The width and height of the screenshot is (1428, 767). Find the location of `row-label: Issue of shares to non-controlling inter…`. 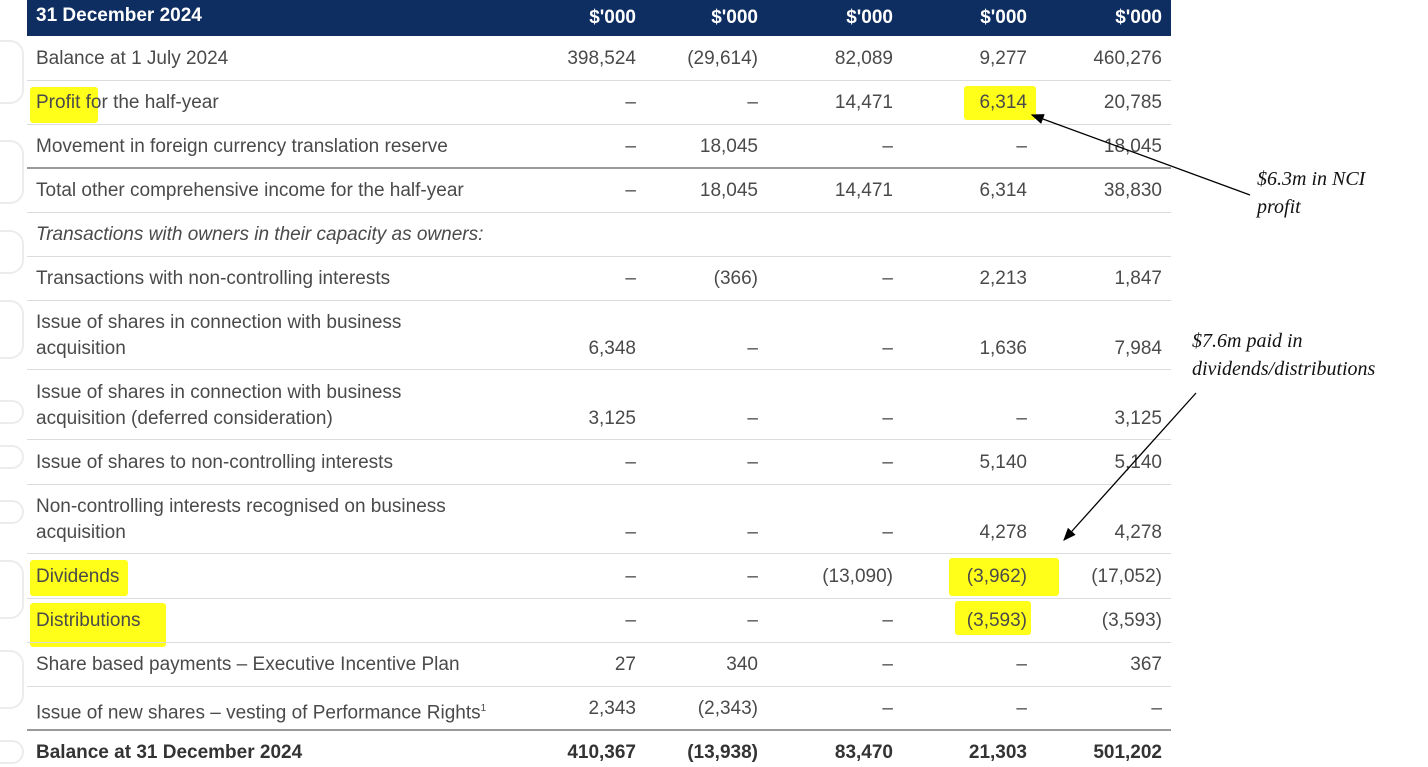

row-label: Issue of shares to non-controlling inter… is located at coordinates (214, 462).